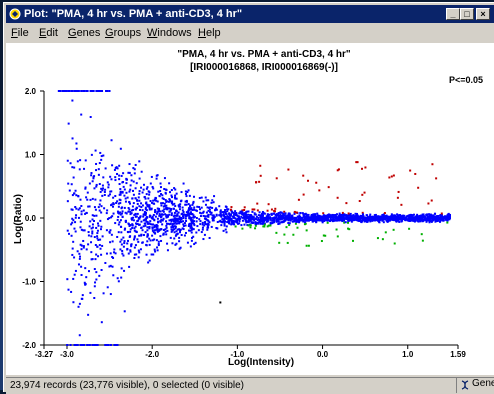 Image resolution: width=494 pixels, height=394 pixels. Describe the element at coordinates (453, 14) in the screenshot. I see `minimize-button: _` at that location.